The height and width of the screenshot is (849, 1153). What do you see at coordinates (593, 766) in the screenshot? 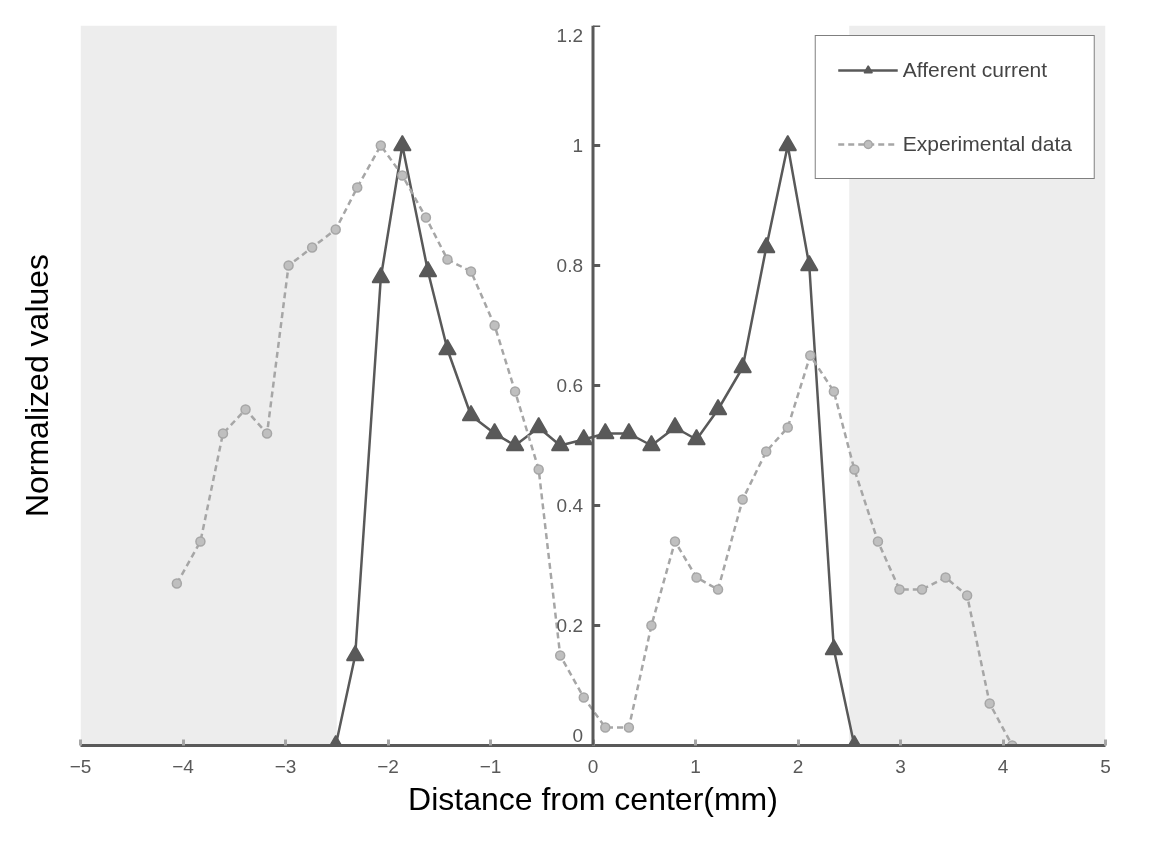
I see `x-tick-label: 0` at bounding box center [593, 766].